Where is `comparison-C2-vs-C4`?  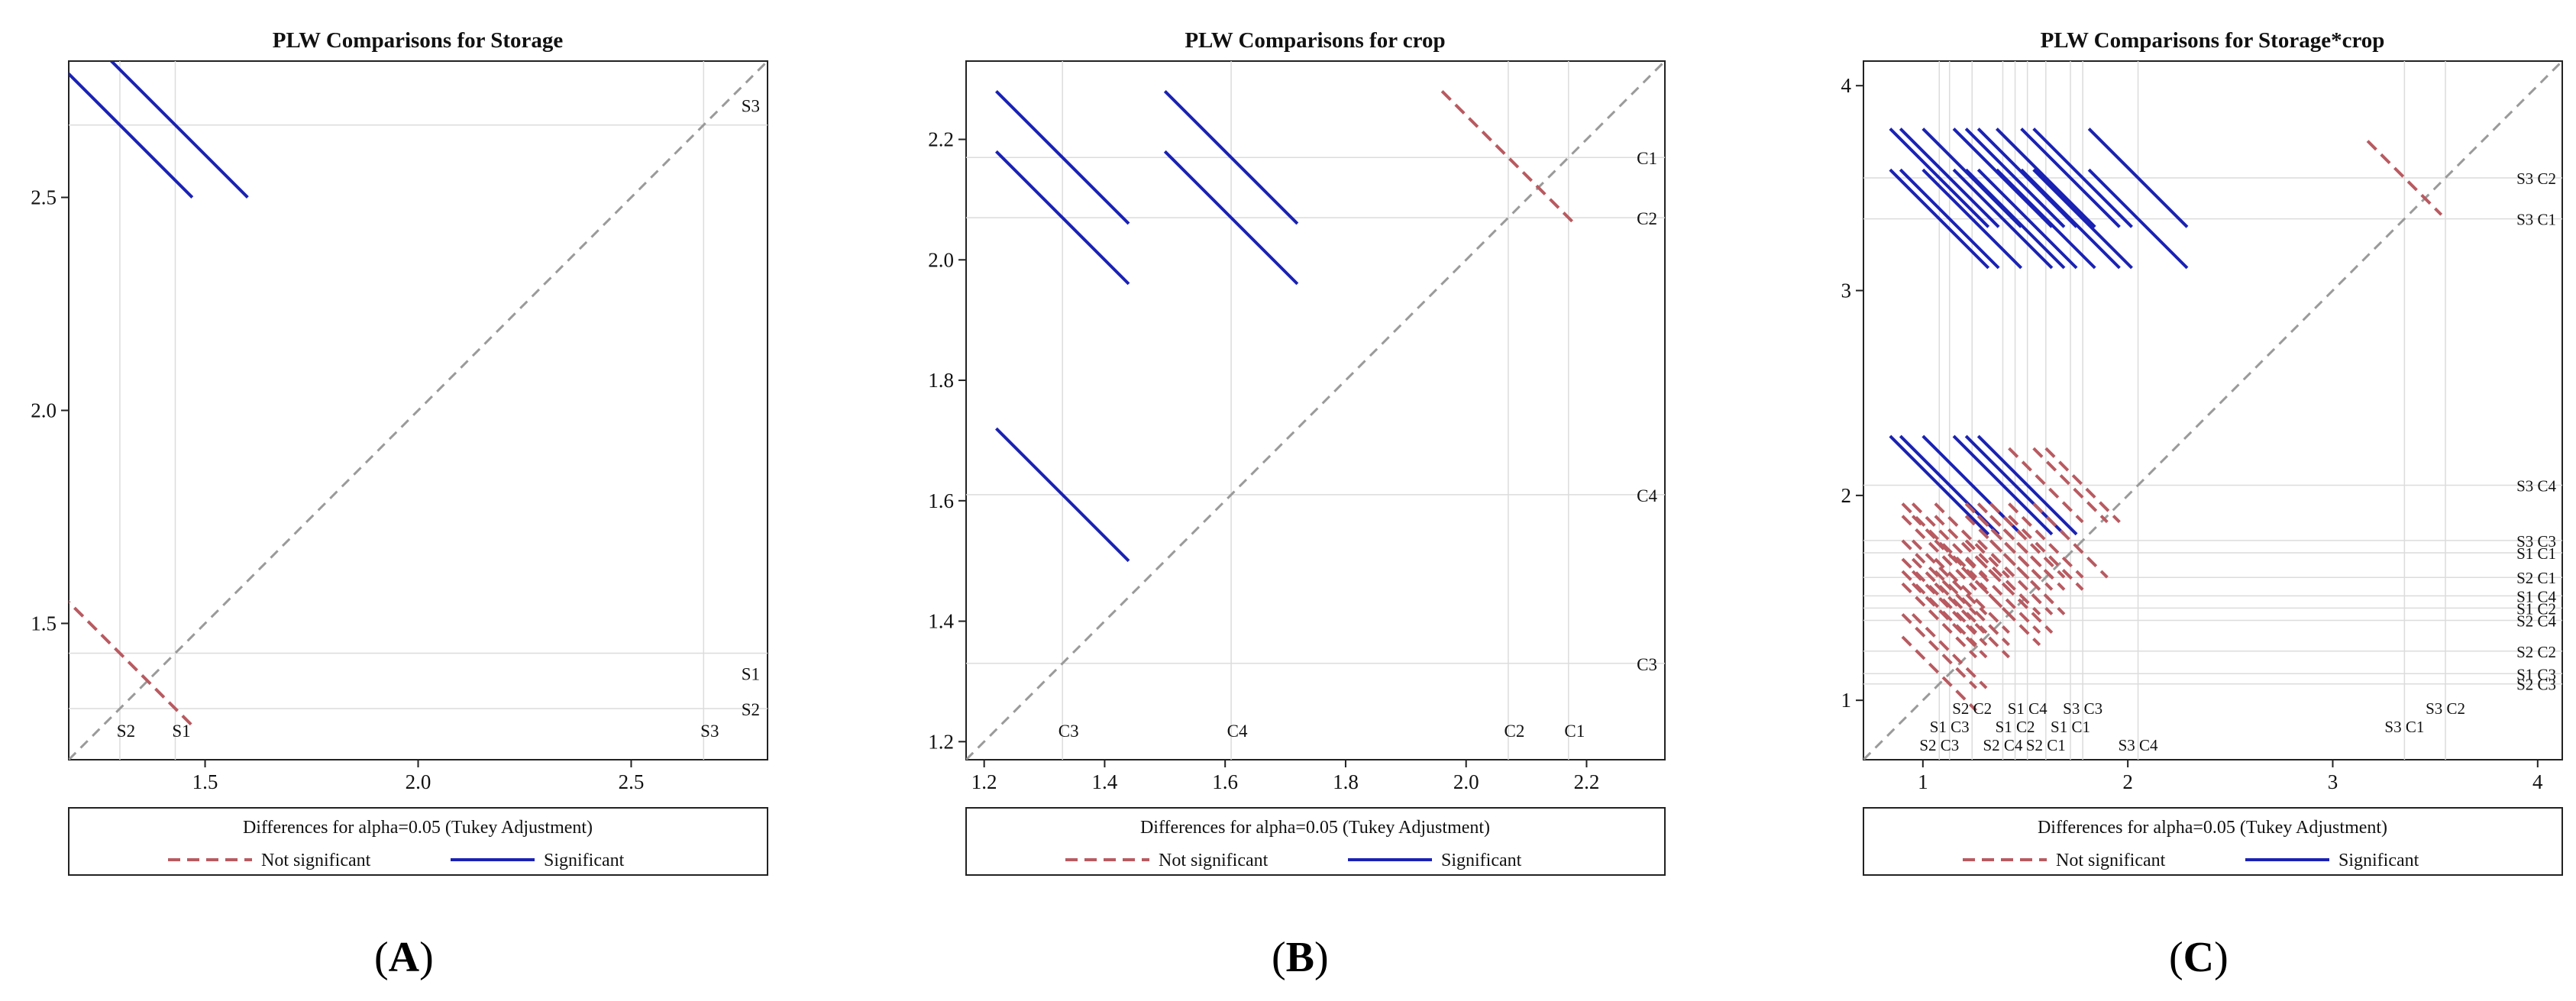 comparison-C2-vs-C4 is located at coordinates (1231, 218).